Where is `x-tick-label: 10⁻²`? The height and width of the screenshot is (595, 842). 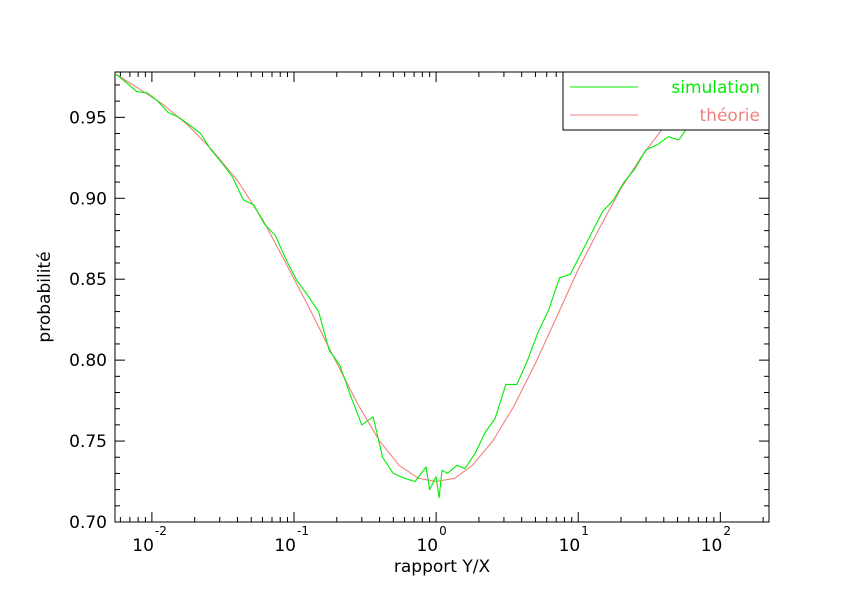 x-tick-label: 10⁻² is located at coordinates (149, 540).